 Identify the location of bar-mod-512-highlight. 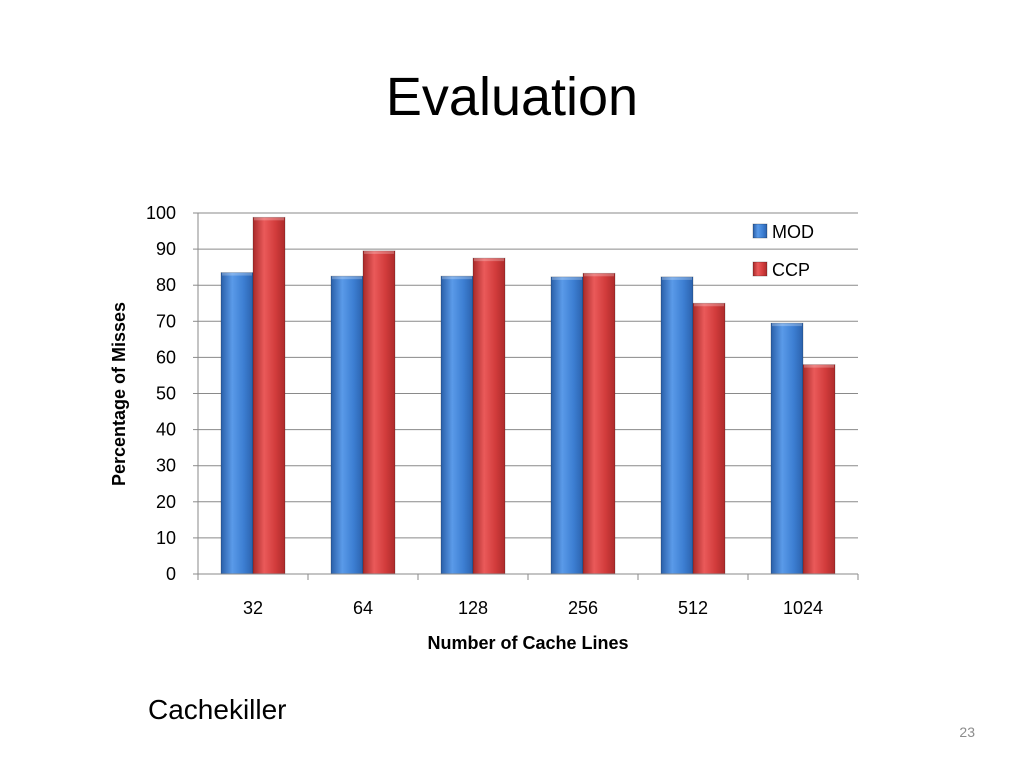
(677, 278).